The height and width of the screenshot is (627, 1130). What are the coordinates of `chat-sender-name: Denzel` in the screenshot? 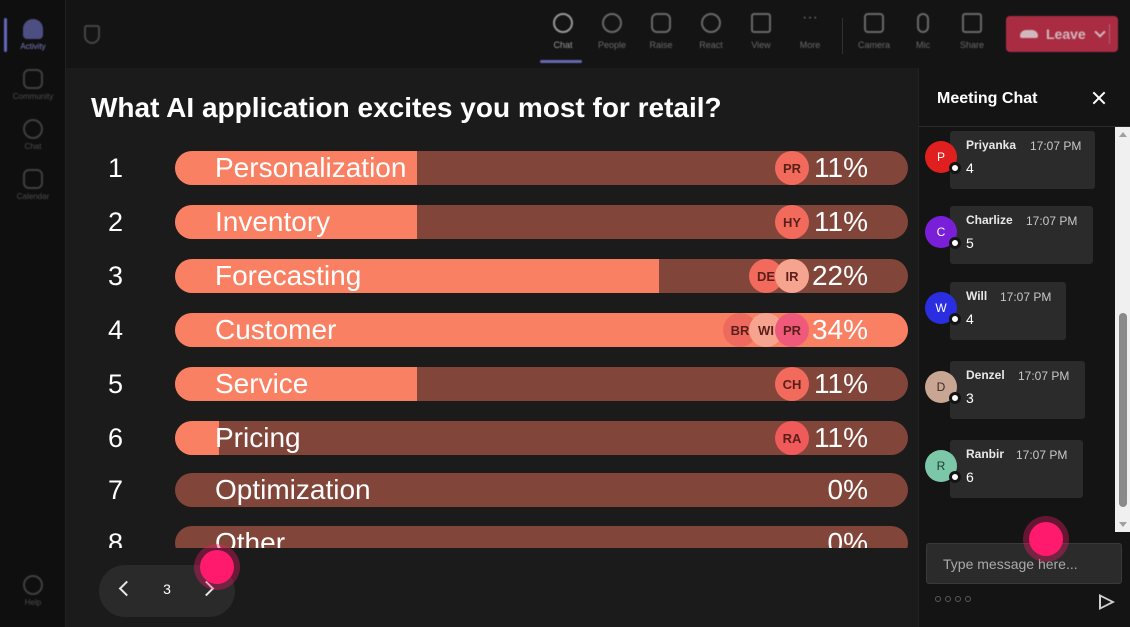 It's located at (985, 375).